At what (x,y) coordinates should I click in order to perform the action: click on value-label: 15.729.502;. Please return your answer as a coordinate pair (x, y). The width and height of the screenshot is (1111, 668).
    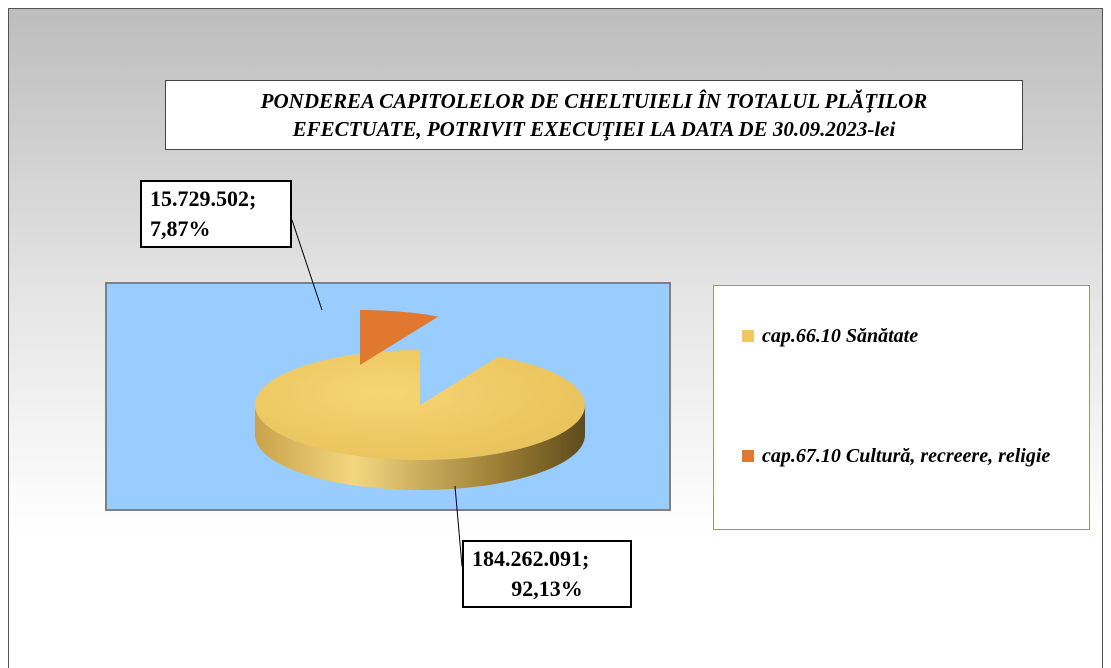
    Looking at the image, I should click on (203, 198).